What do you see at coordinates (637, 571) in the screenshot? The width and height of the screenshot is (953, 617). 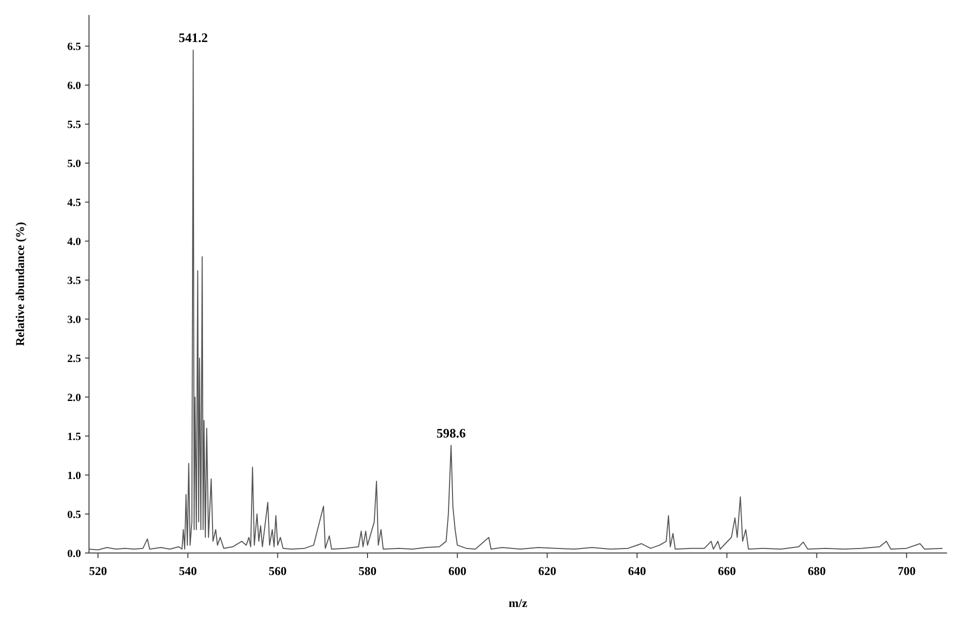 I see `x-tick-label: 640` at bounding box center [637, 571].